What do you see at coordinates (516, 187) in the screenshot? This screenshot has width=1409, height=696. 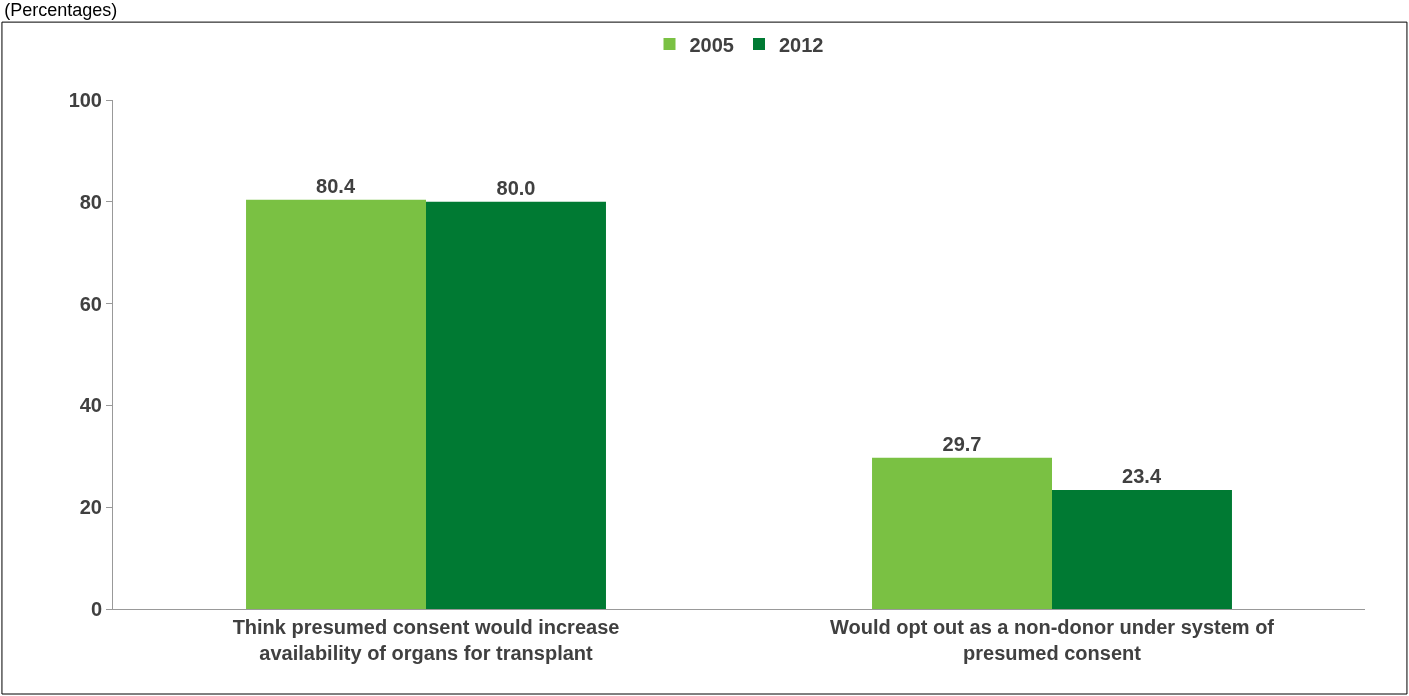 I see `data-label: 80.0` at bounding box center [516, 187].